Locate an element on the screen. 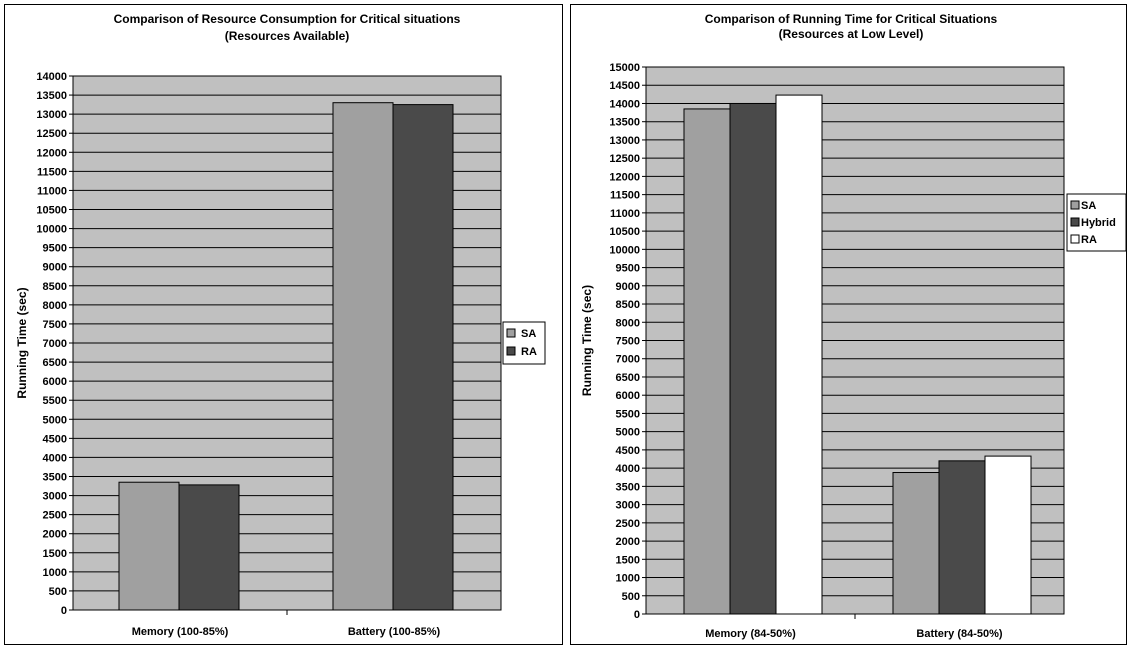 This screenshot has width=1131, height=645. y-tick-label: 15000 is located at coordinates (624, 68).